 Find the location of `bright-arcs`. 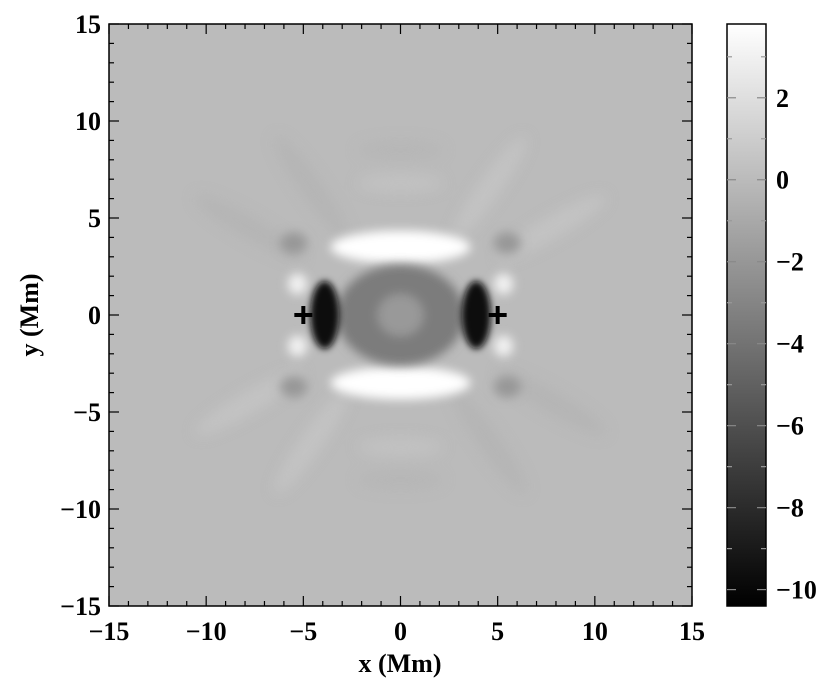

bright-arcs is located at coordinates (400, 315).